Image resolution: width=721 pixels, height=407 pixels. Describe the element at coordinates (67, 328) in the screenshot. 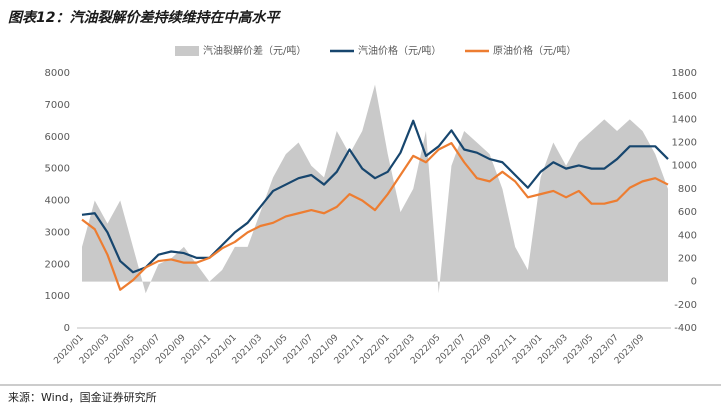

I see `y-tick-label: 0` at that location.